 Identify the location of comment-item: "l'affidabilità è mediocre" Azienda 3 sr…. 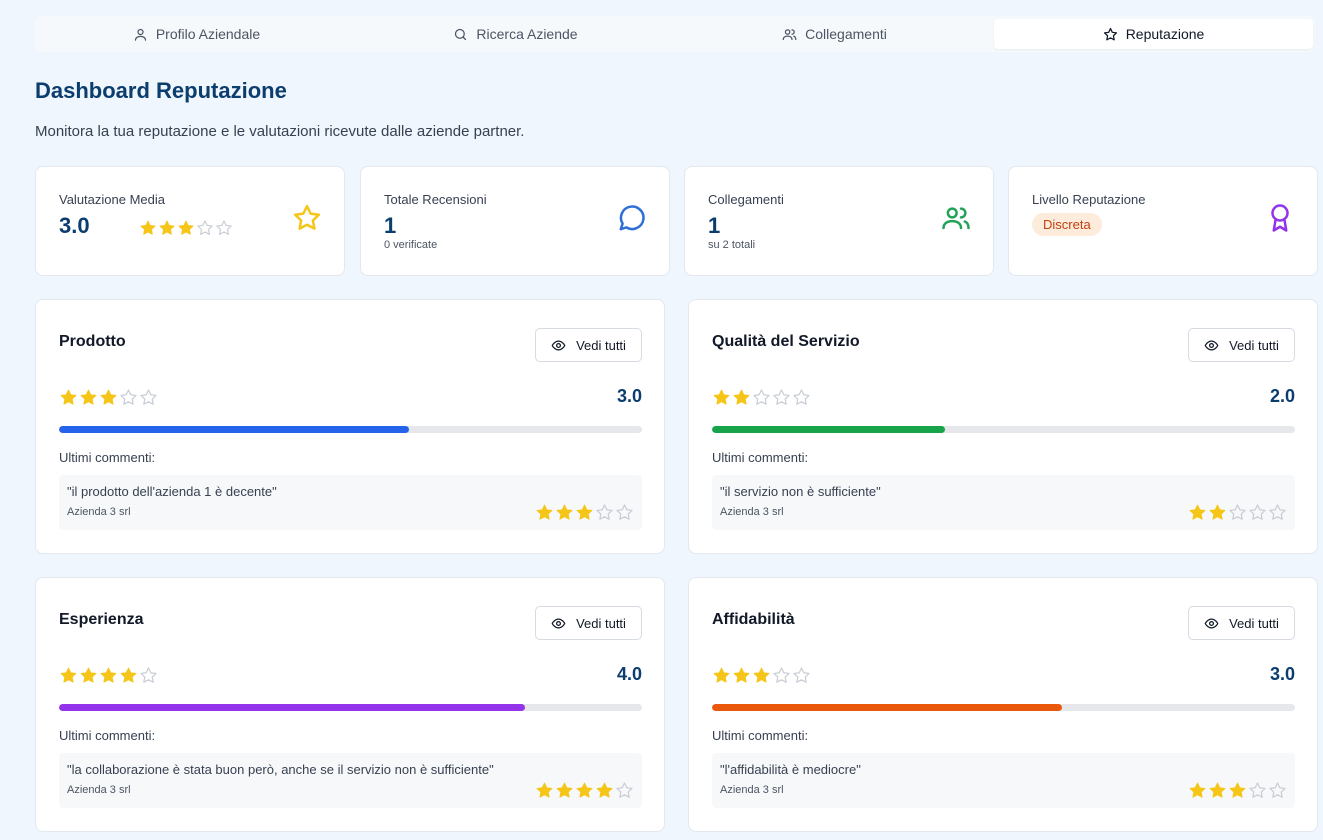
(1003, 780).